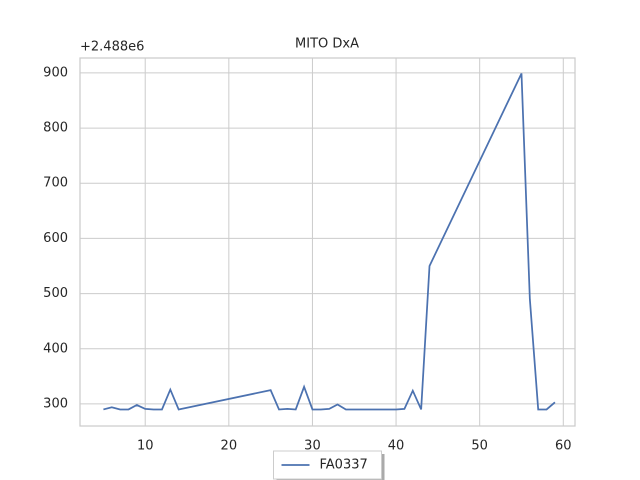 Image resolution: width=640 pixels, height=480 pixels. What do you see at coordinates (479, 446) in the screenshot?
I see `x-tick-label: 50` at bounding box center [479, 446].